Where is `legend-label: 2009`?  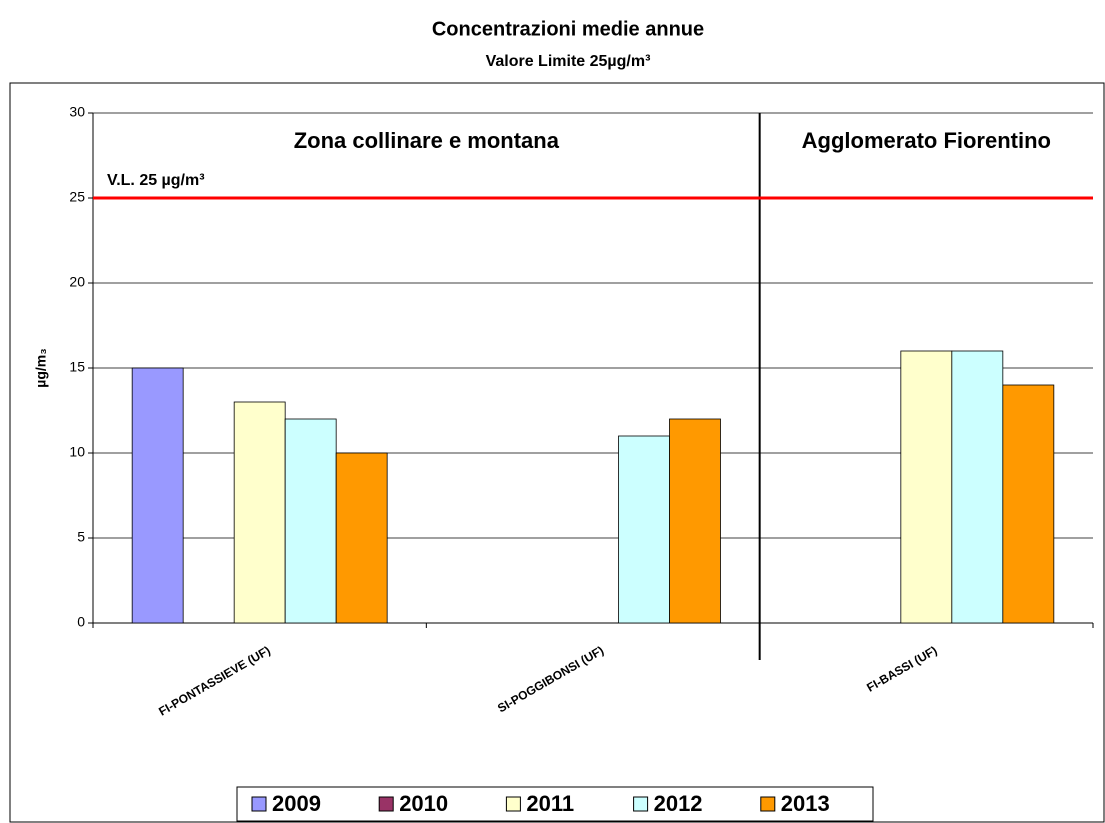 legend-label: 2009 is located at coordinates (296, 803).